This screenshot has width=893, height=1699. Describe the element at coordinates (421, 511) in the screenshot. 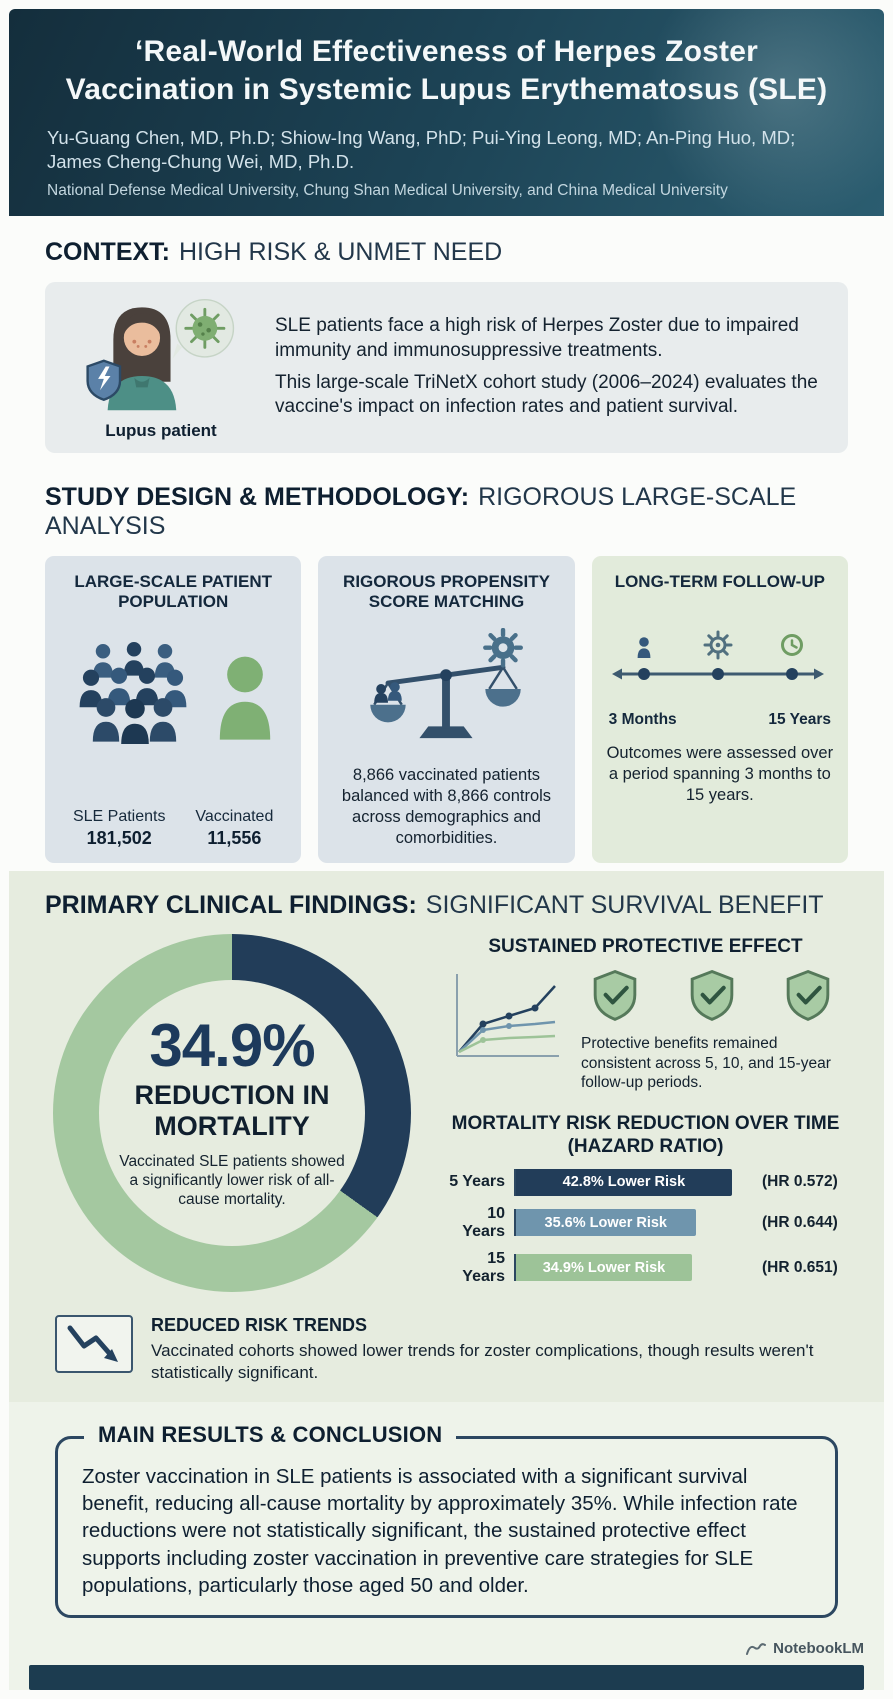

I see `methodology-heading-light: RIGOROUS LARGE-SCALE ANALYSIS` at that location.